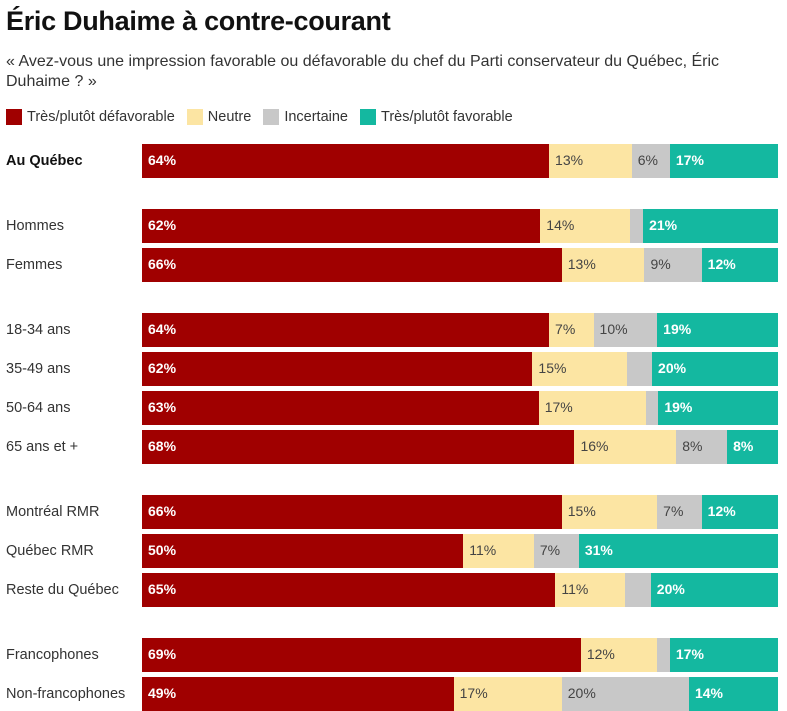 The image size is (787, 711). What do you see at coordinates (613, 329) in the screenshot?
I see `data-label-incertaine-18-34-ans: 10%` at bounding box center [613, 329].